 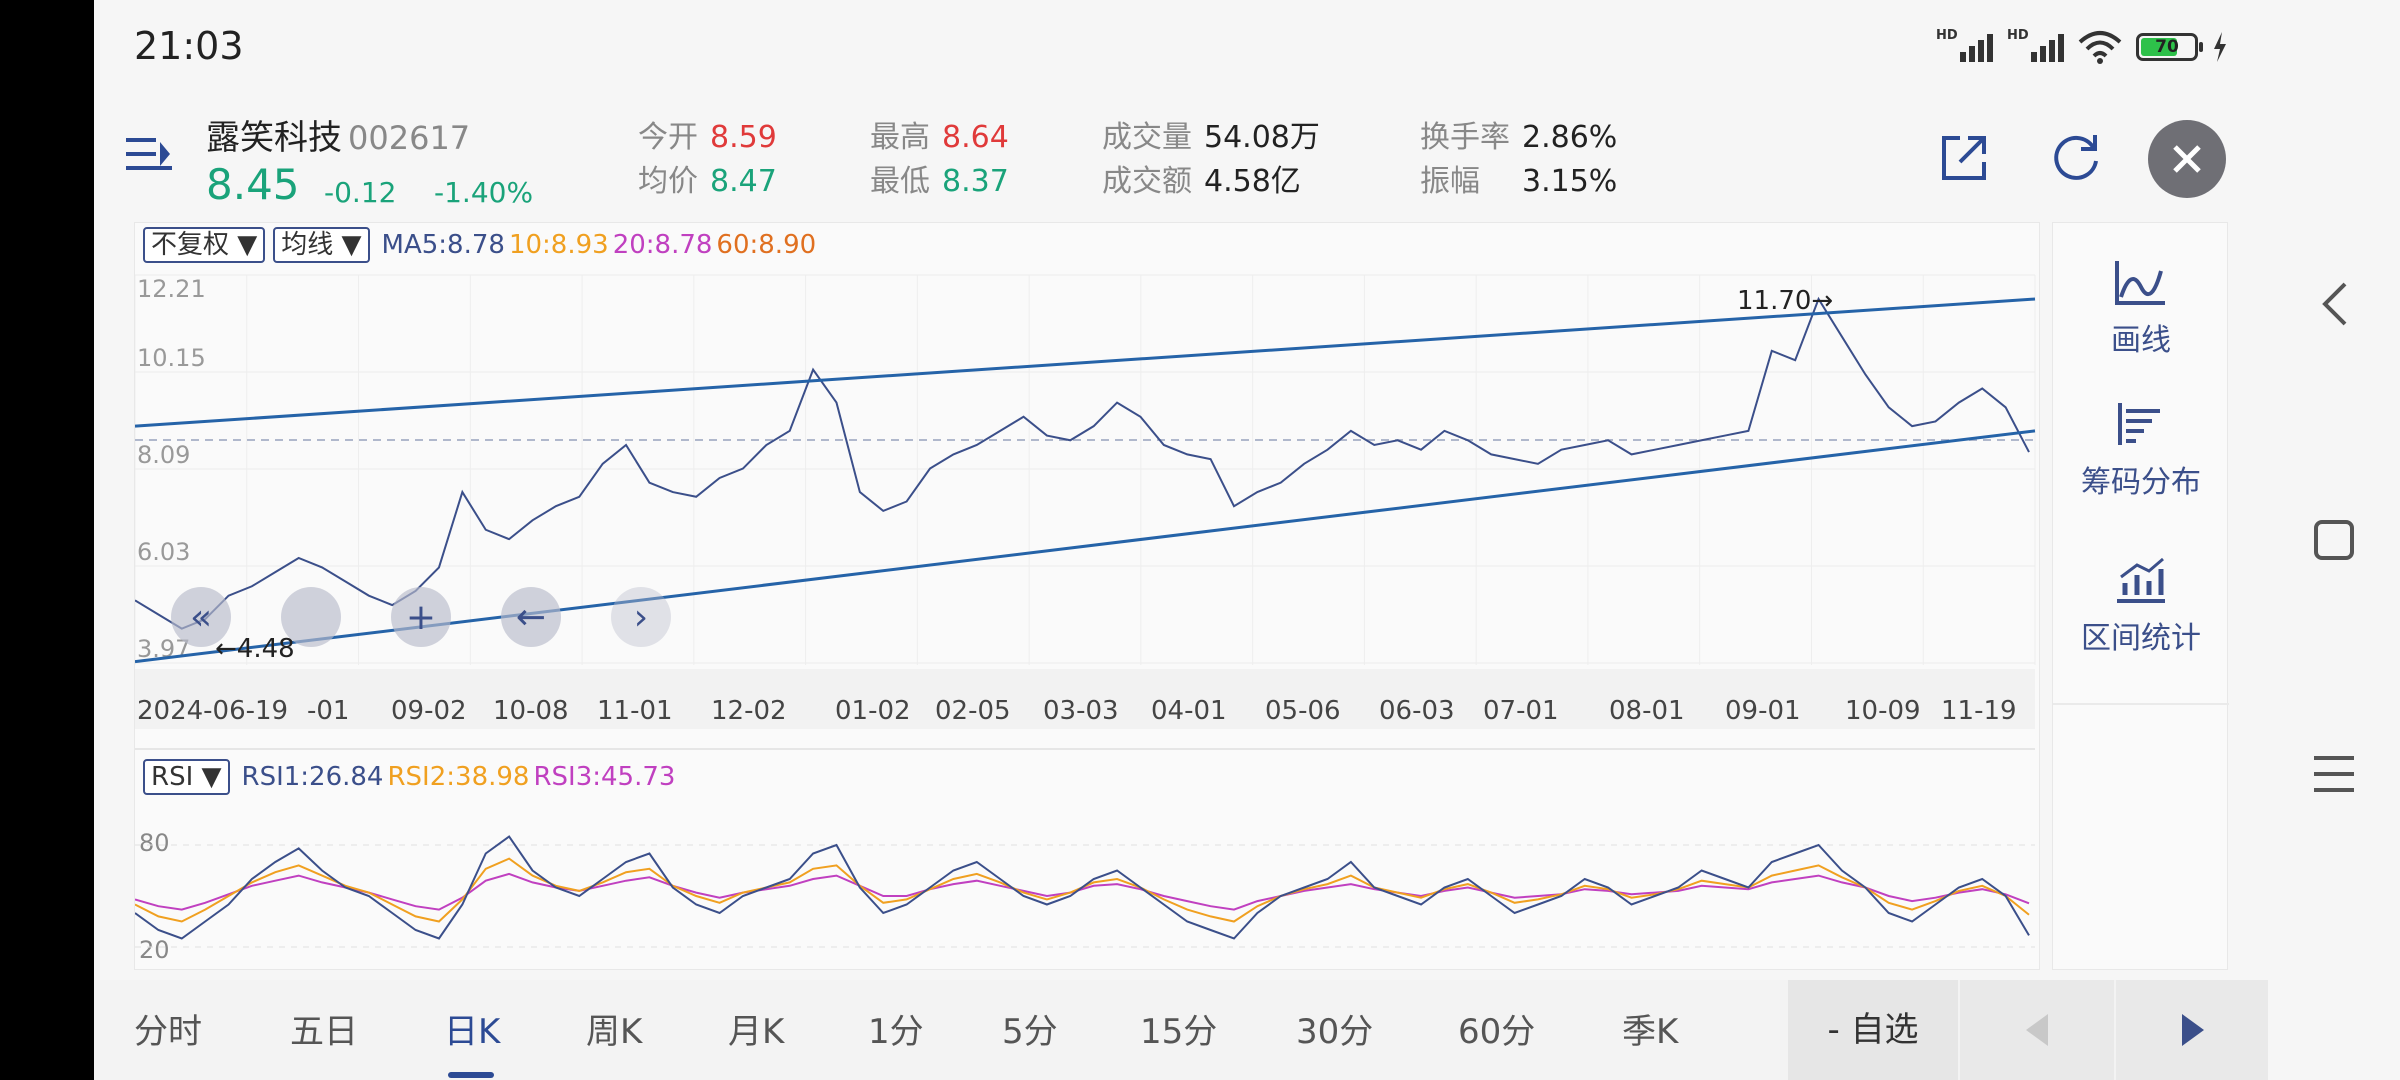 What do you see at coordinates (641, 617) in the screenshot?
I see `forward-icon` at bounding box center [641, 617].